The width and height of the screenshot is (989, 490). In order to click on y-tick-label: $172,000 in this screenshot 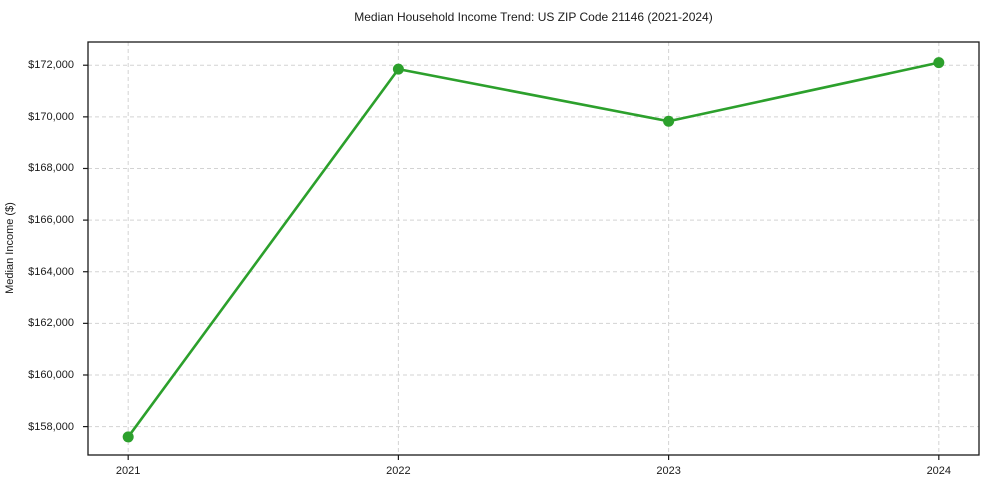, I will do `click(51, 65)`.